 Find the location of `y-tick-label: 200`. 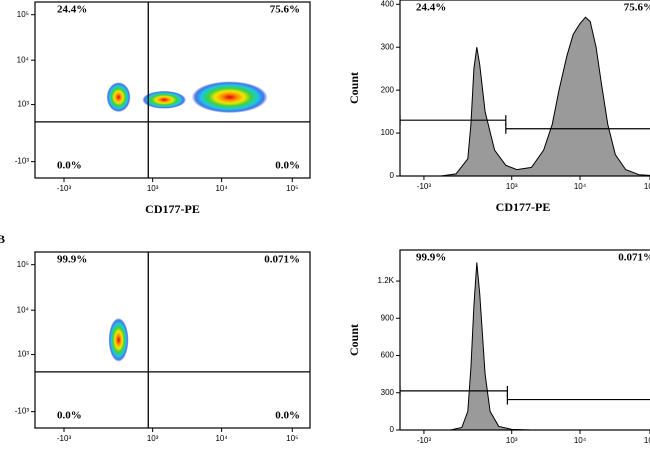

y-tick-label: 200 is located at coordinates (388, 89).